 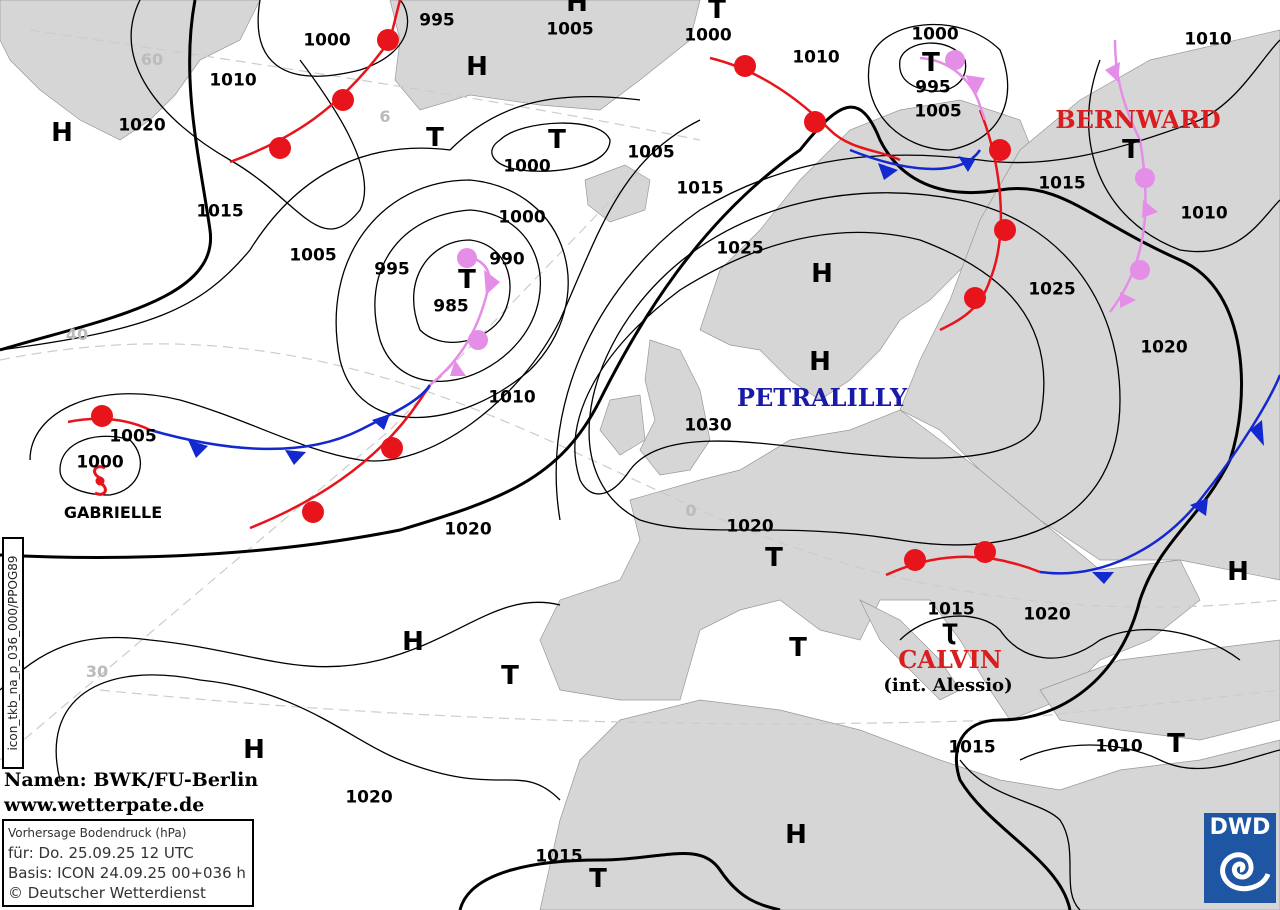 I want to click on system-name-gabrielle: GABRIELLE, so click(x=113, y=512).